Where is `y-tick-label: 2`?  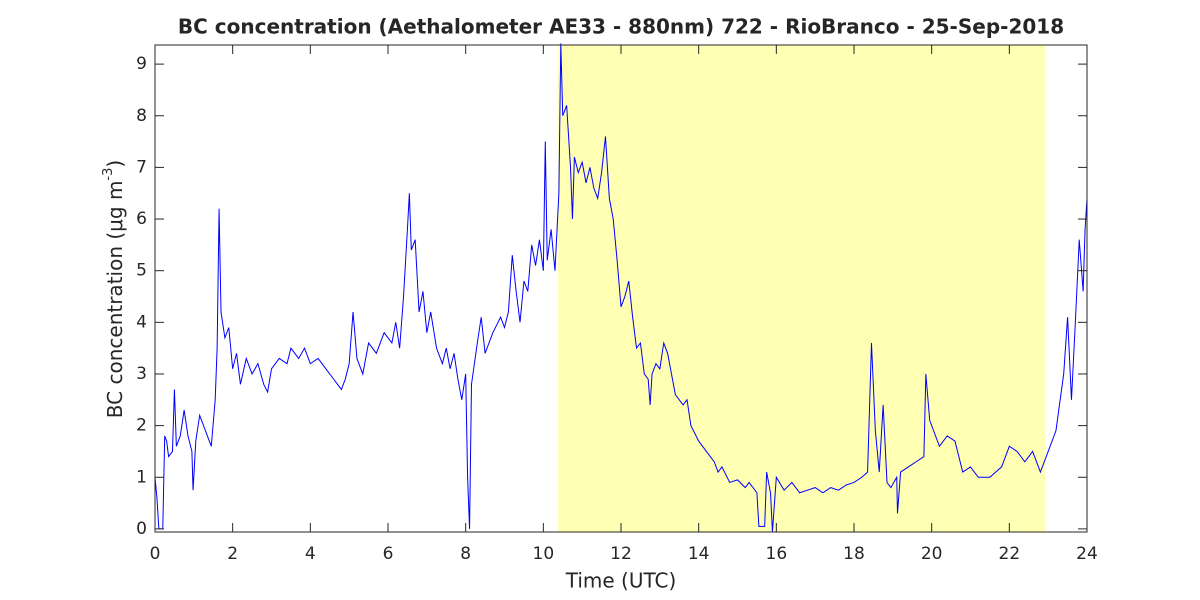
y-tick-label: 2 is located at coordinates (141, 426).